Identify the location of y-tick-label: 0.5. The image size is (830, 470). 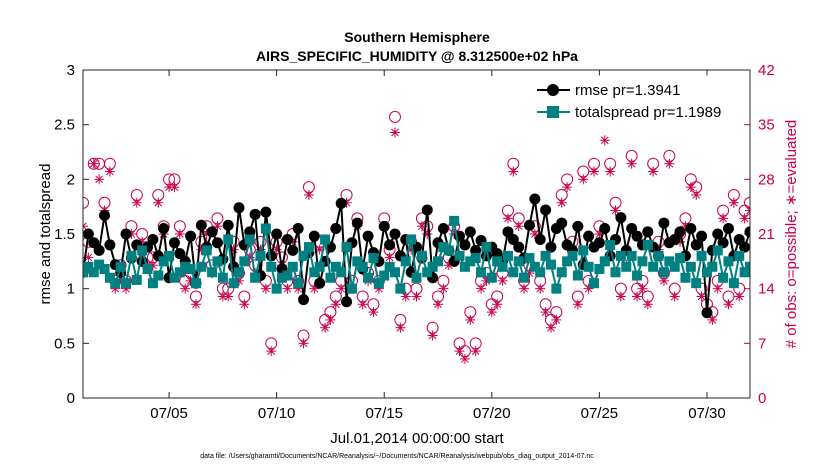
(64, 343).